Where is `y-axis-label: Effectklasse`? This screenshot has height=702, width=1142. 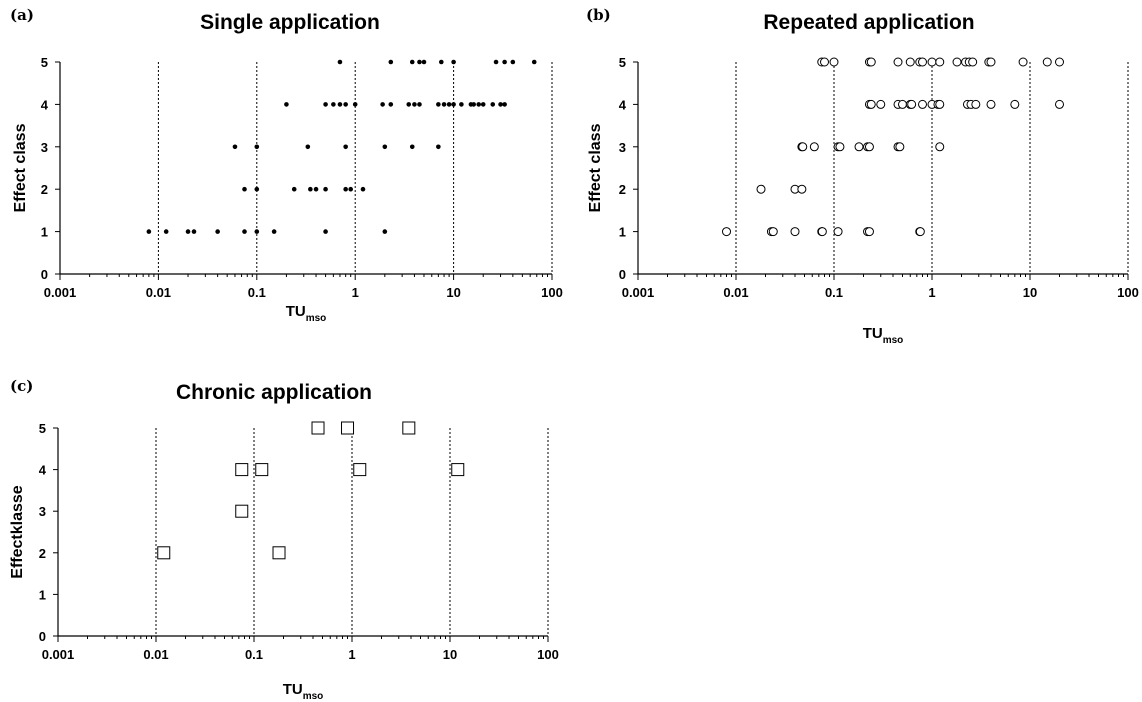
y-axis-label: Effectklasse is located at coordinates (17, 531).